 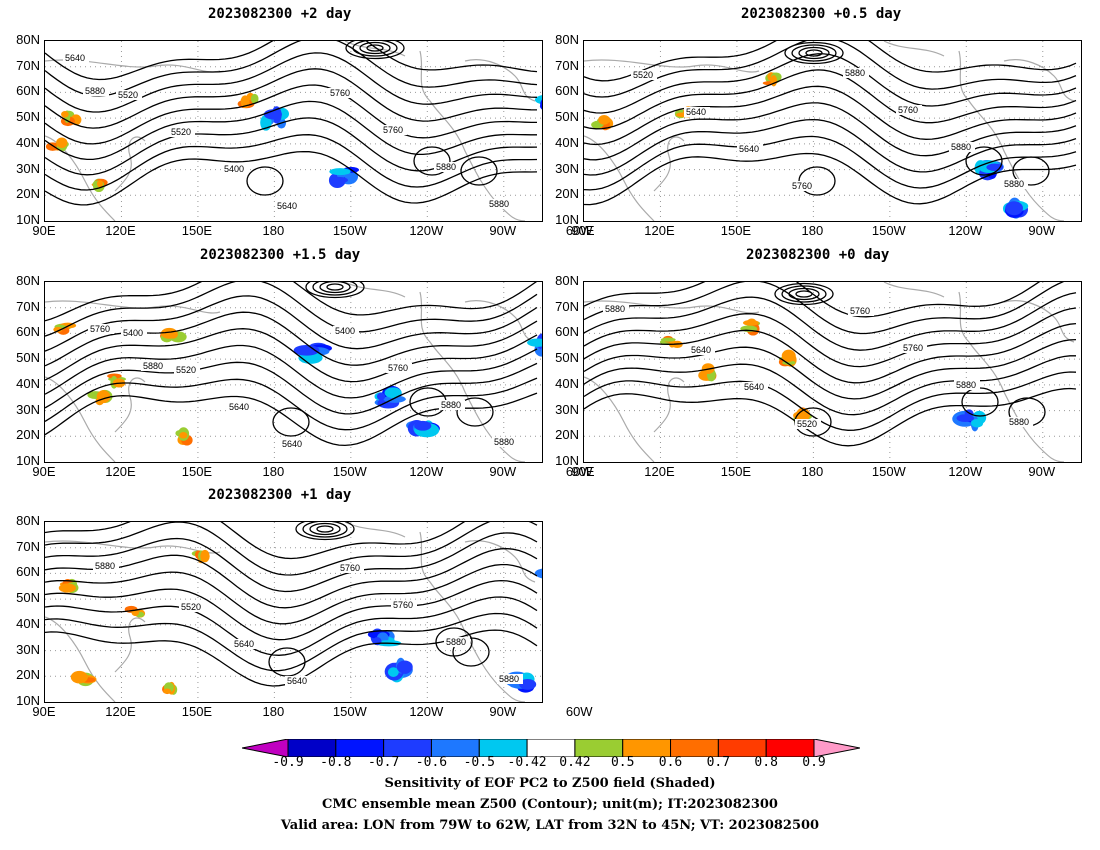 I want to click on colorbar-graphic, so click(x=551, y=748).